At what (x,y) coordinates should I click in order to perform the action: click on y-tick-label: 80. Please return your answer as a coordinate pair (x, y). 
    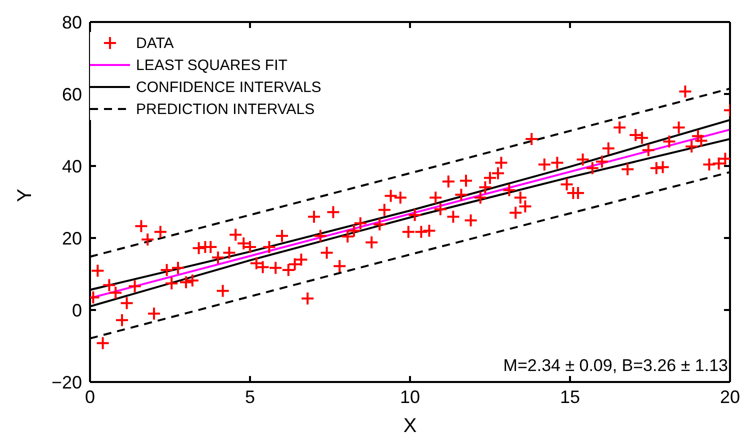
    Looking at the image, I should click on (72, 22).